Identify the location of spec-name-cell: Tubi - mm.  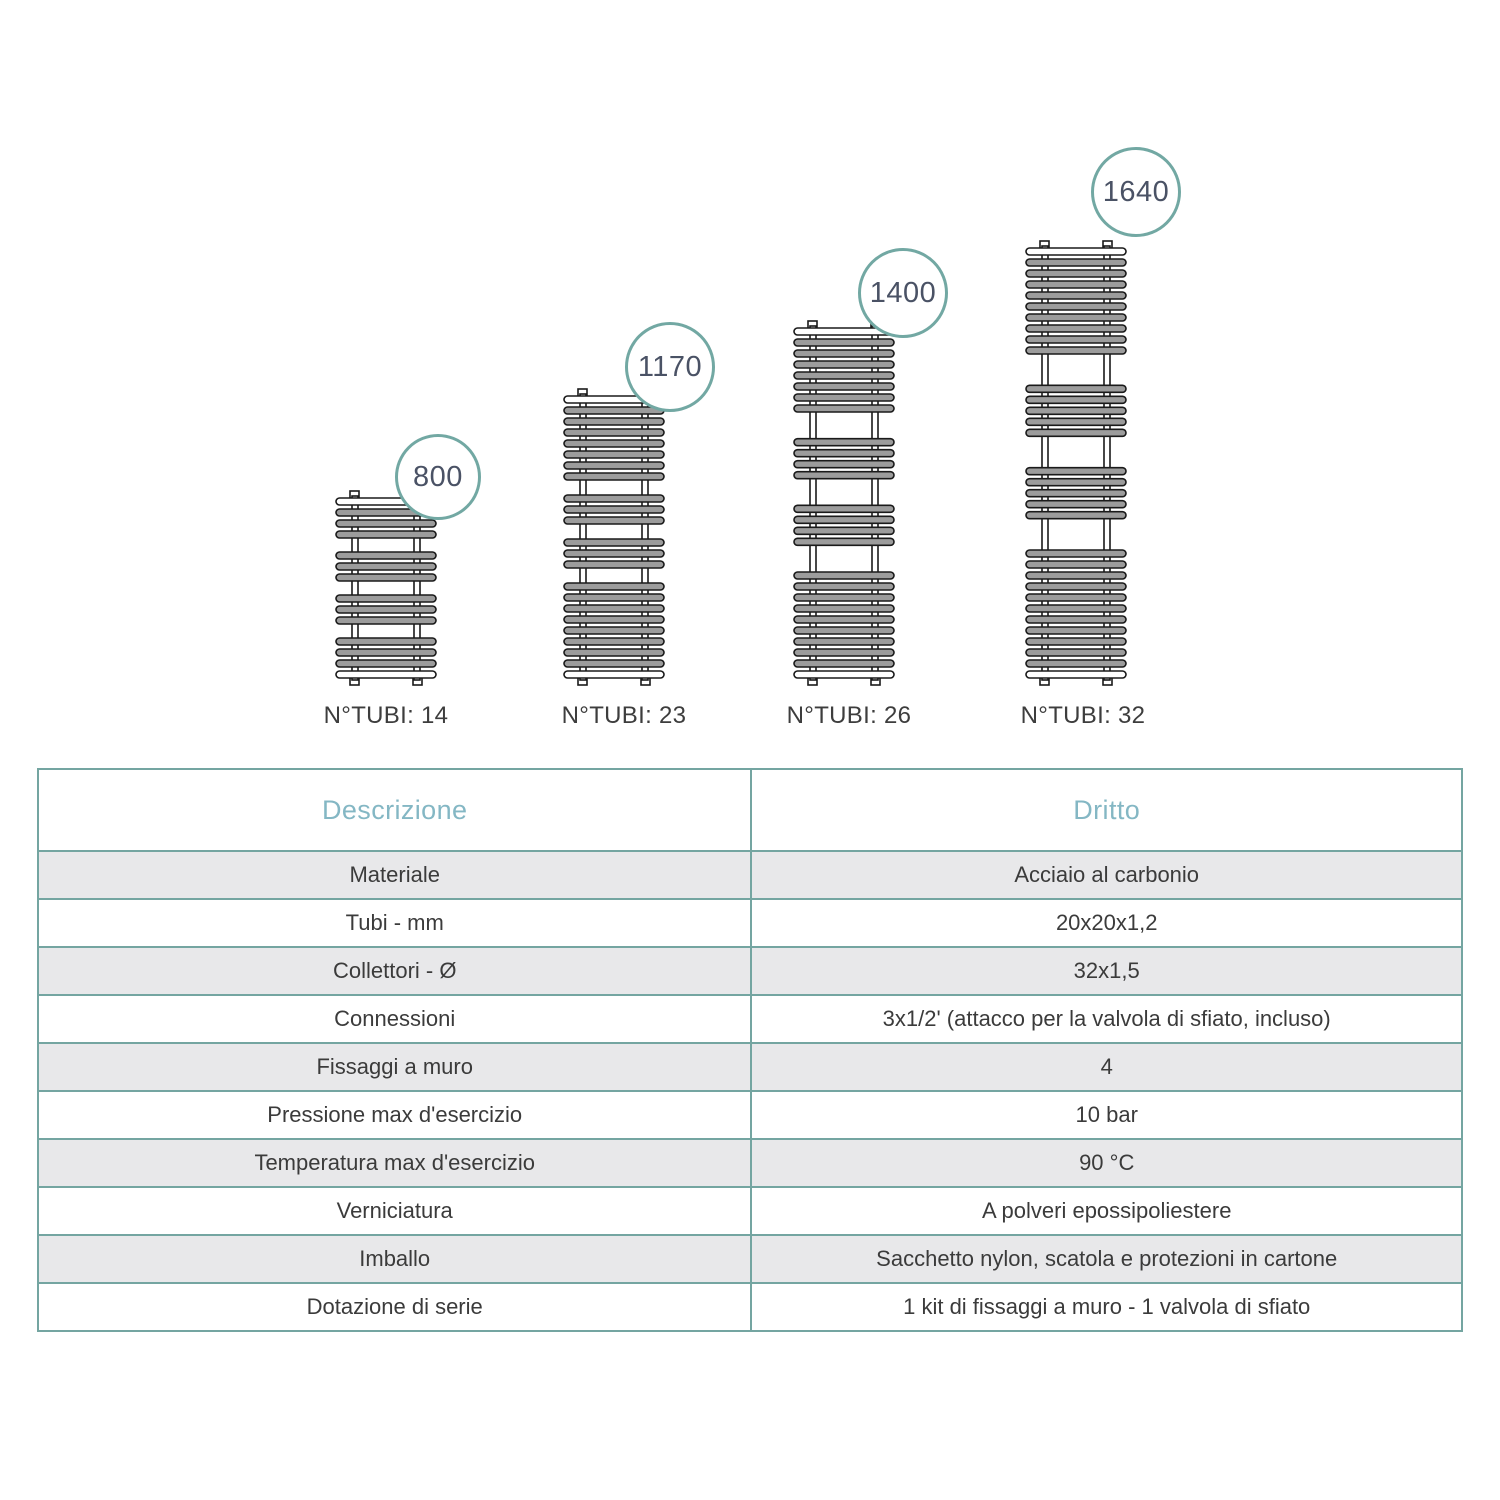
(394, 923).